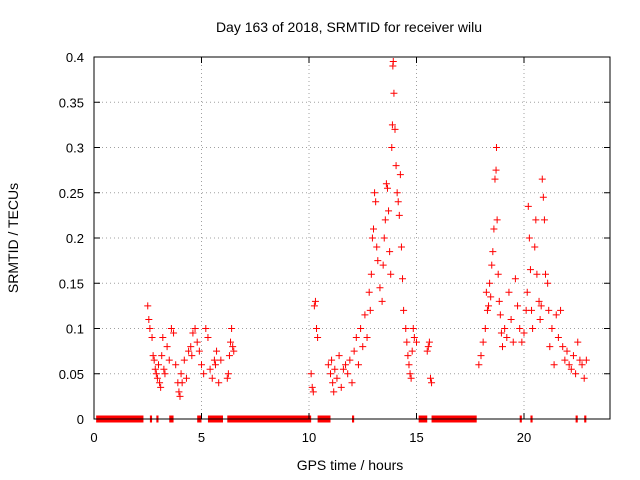  Describe the element at coordinates (350, 465) in the screenshot. I see `x-axis-label: GPS time / hours` at that location.